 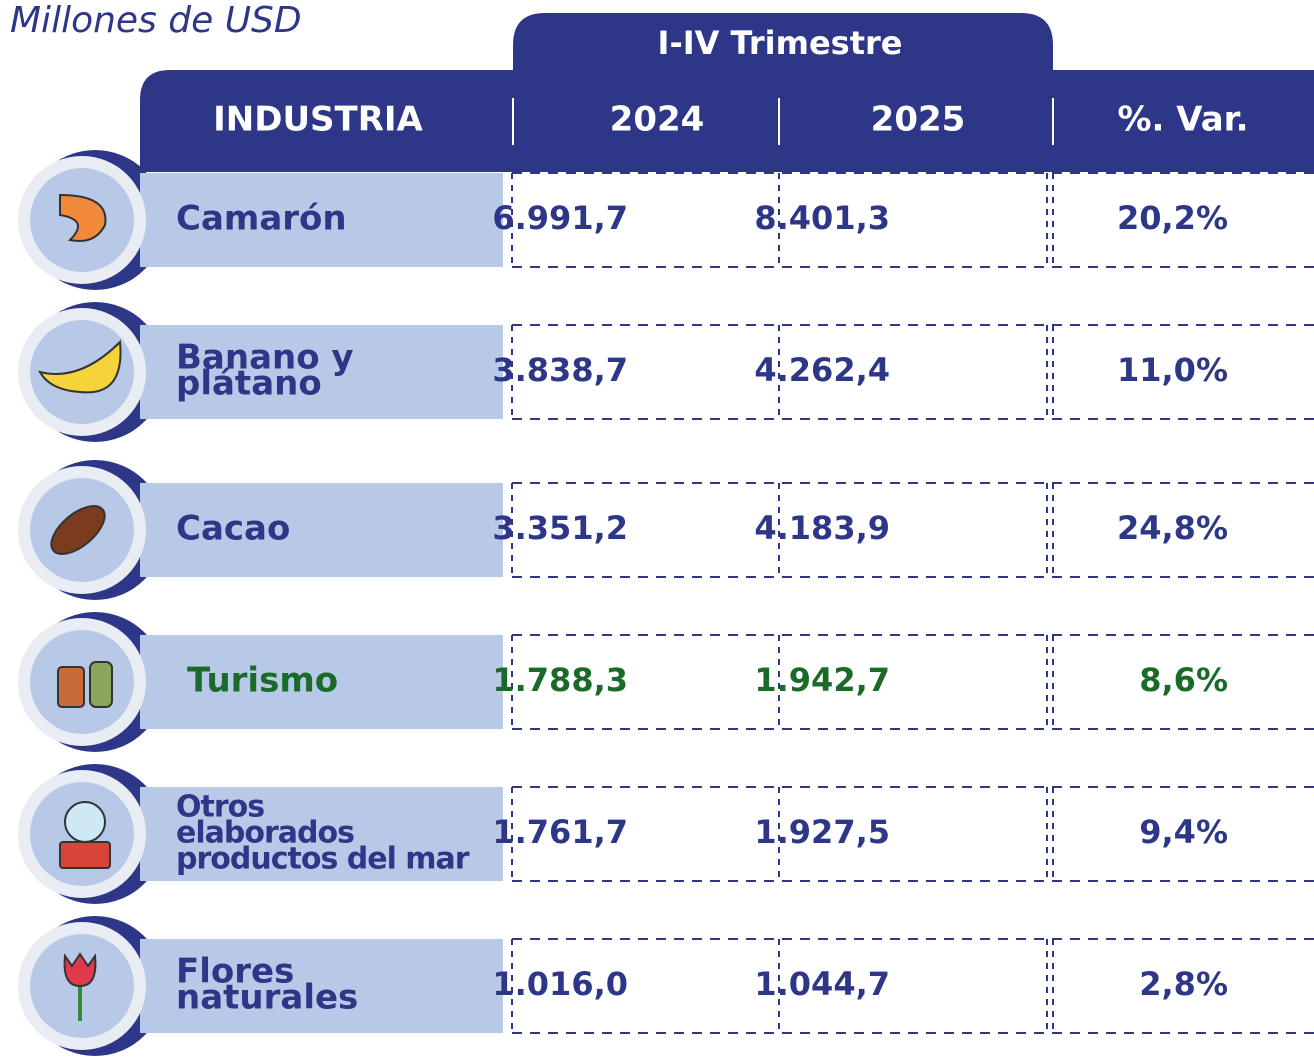 I want to click on icon-banana, so click(x=80, y=366).